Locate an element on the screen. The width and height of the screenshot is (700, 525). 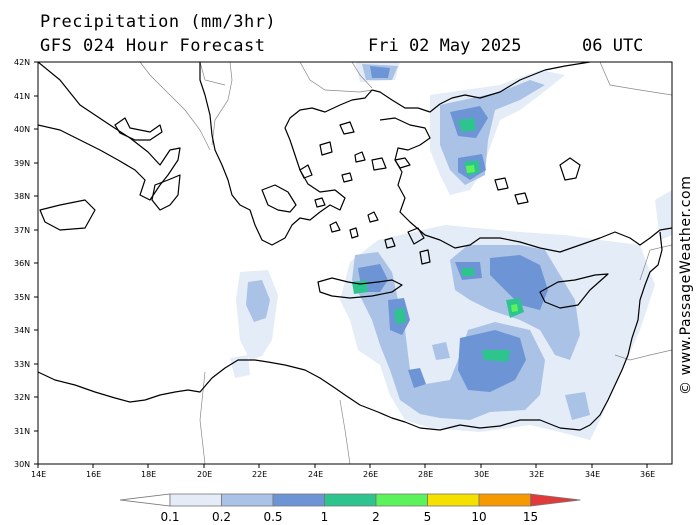
lat-label: 42N is located at coordinates (22, 62).